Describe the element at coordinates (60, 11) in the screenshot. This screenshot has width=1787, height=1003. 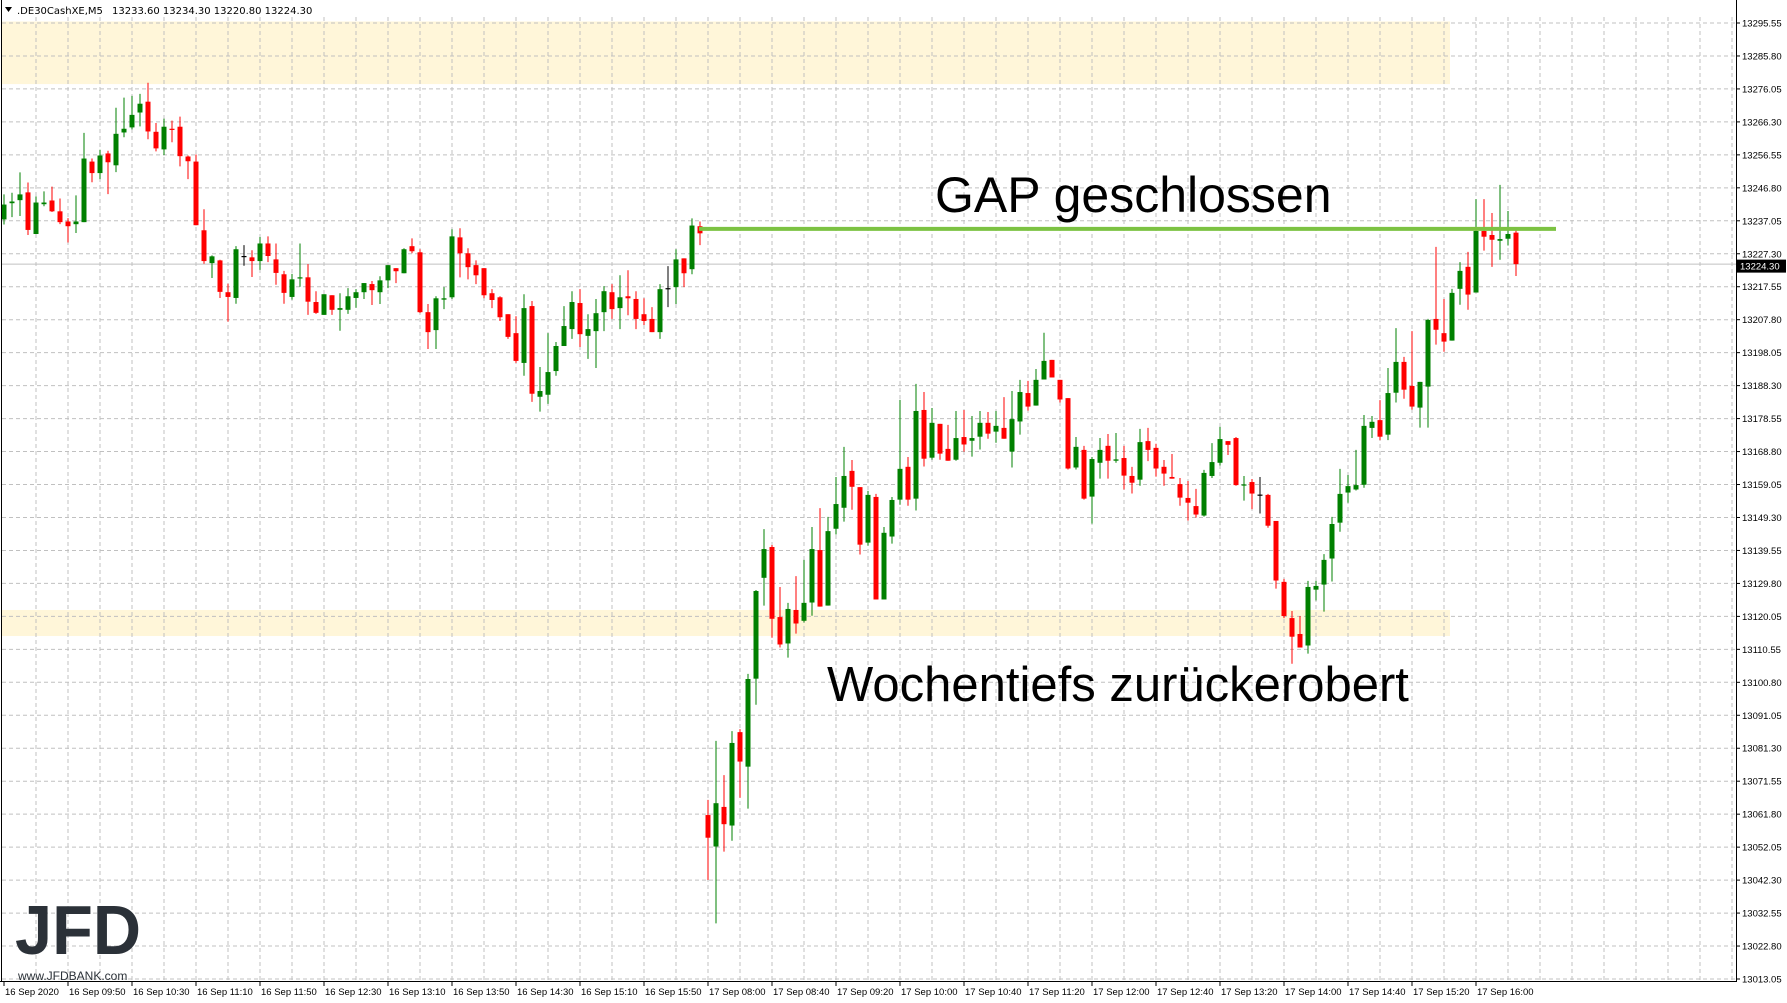
I see `symbol-label: .DE30CashXE,M5` at that location.